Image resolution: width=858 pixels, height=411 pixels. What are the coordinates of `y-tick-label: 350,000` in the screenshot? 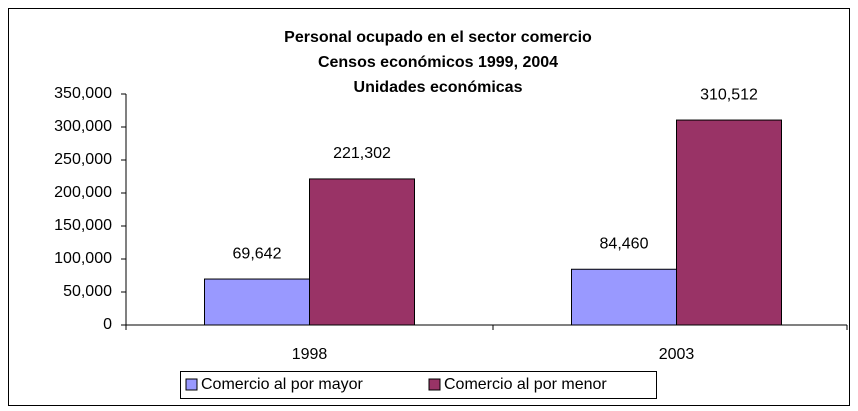 It's located at (83, 93).